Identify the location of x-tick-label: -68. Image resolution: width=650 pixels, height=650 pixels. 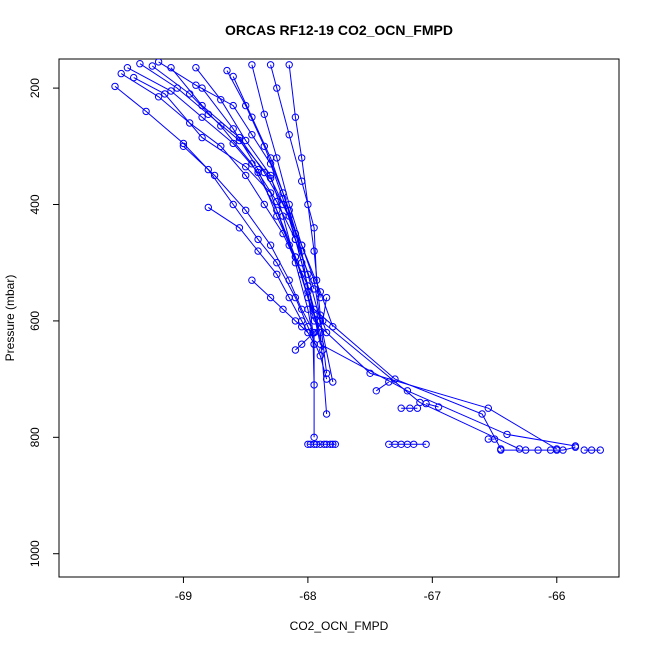
(308, 596).